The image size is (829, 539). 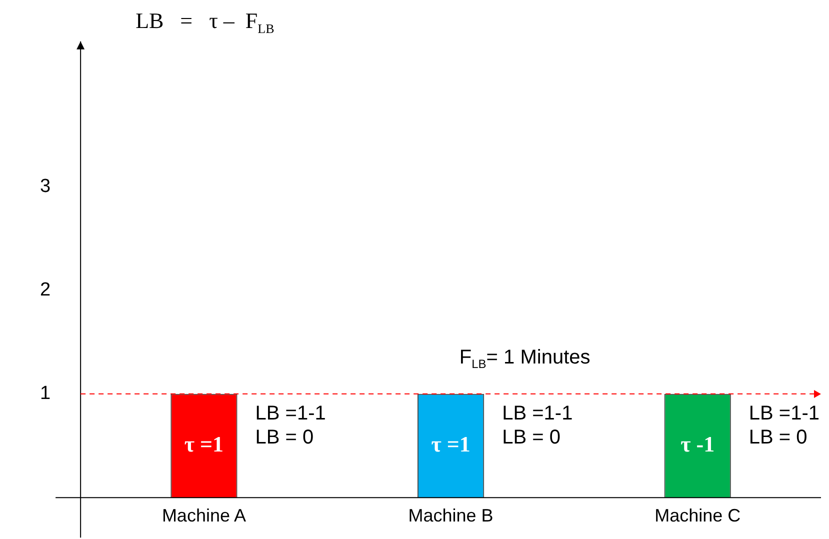 What do you see at coordinates (451, 515) in the screenshot?
I see `x-tick-label: Machine B` at bounding box center [451, 515].